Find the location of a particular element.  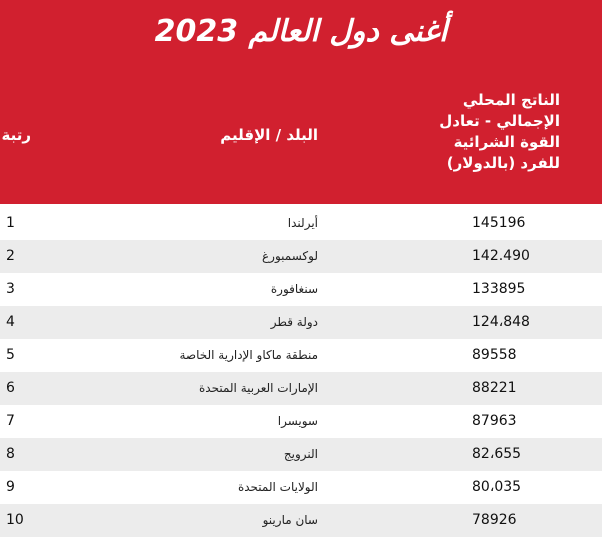

rank-cell: 9 is located at coordinates (10, 487).